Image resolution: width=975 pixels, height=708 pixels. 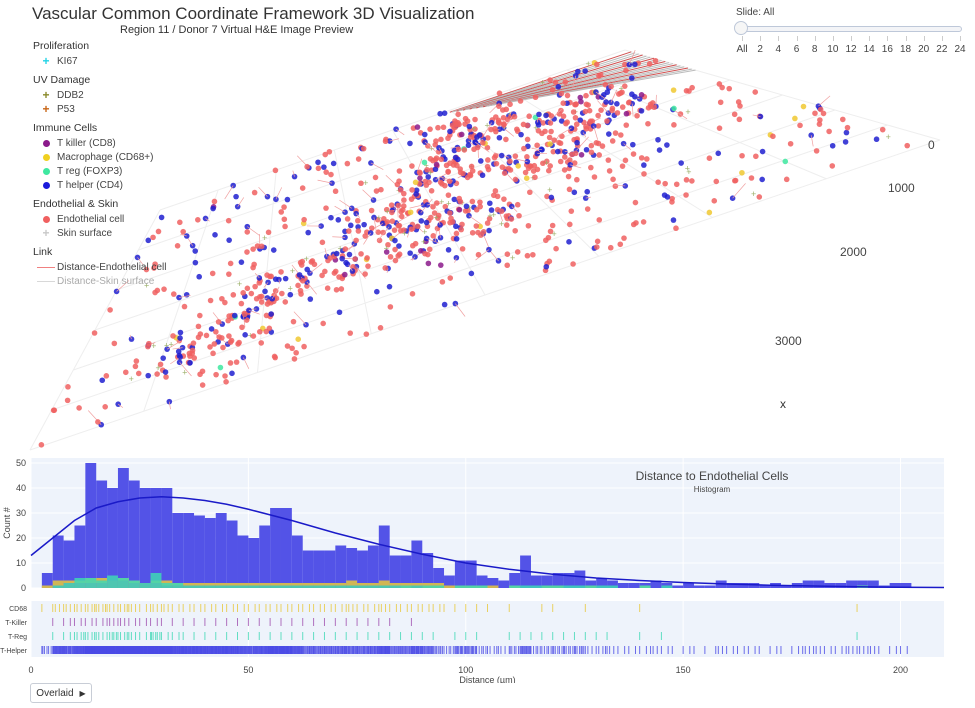 What do you see at coordinates (108, 61) in the screenshot?
I see `legend-item: + KI67` at bounding box center [108, 61].